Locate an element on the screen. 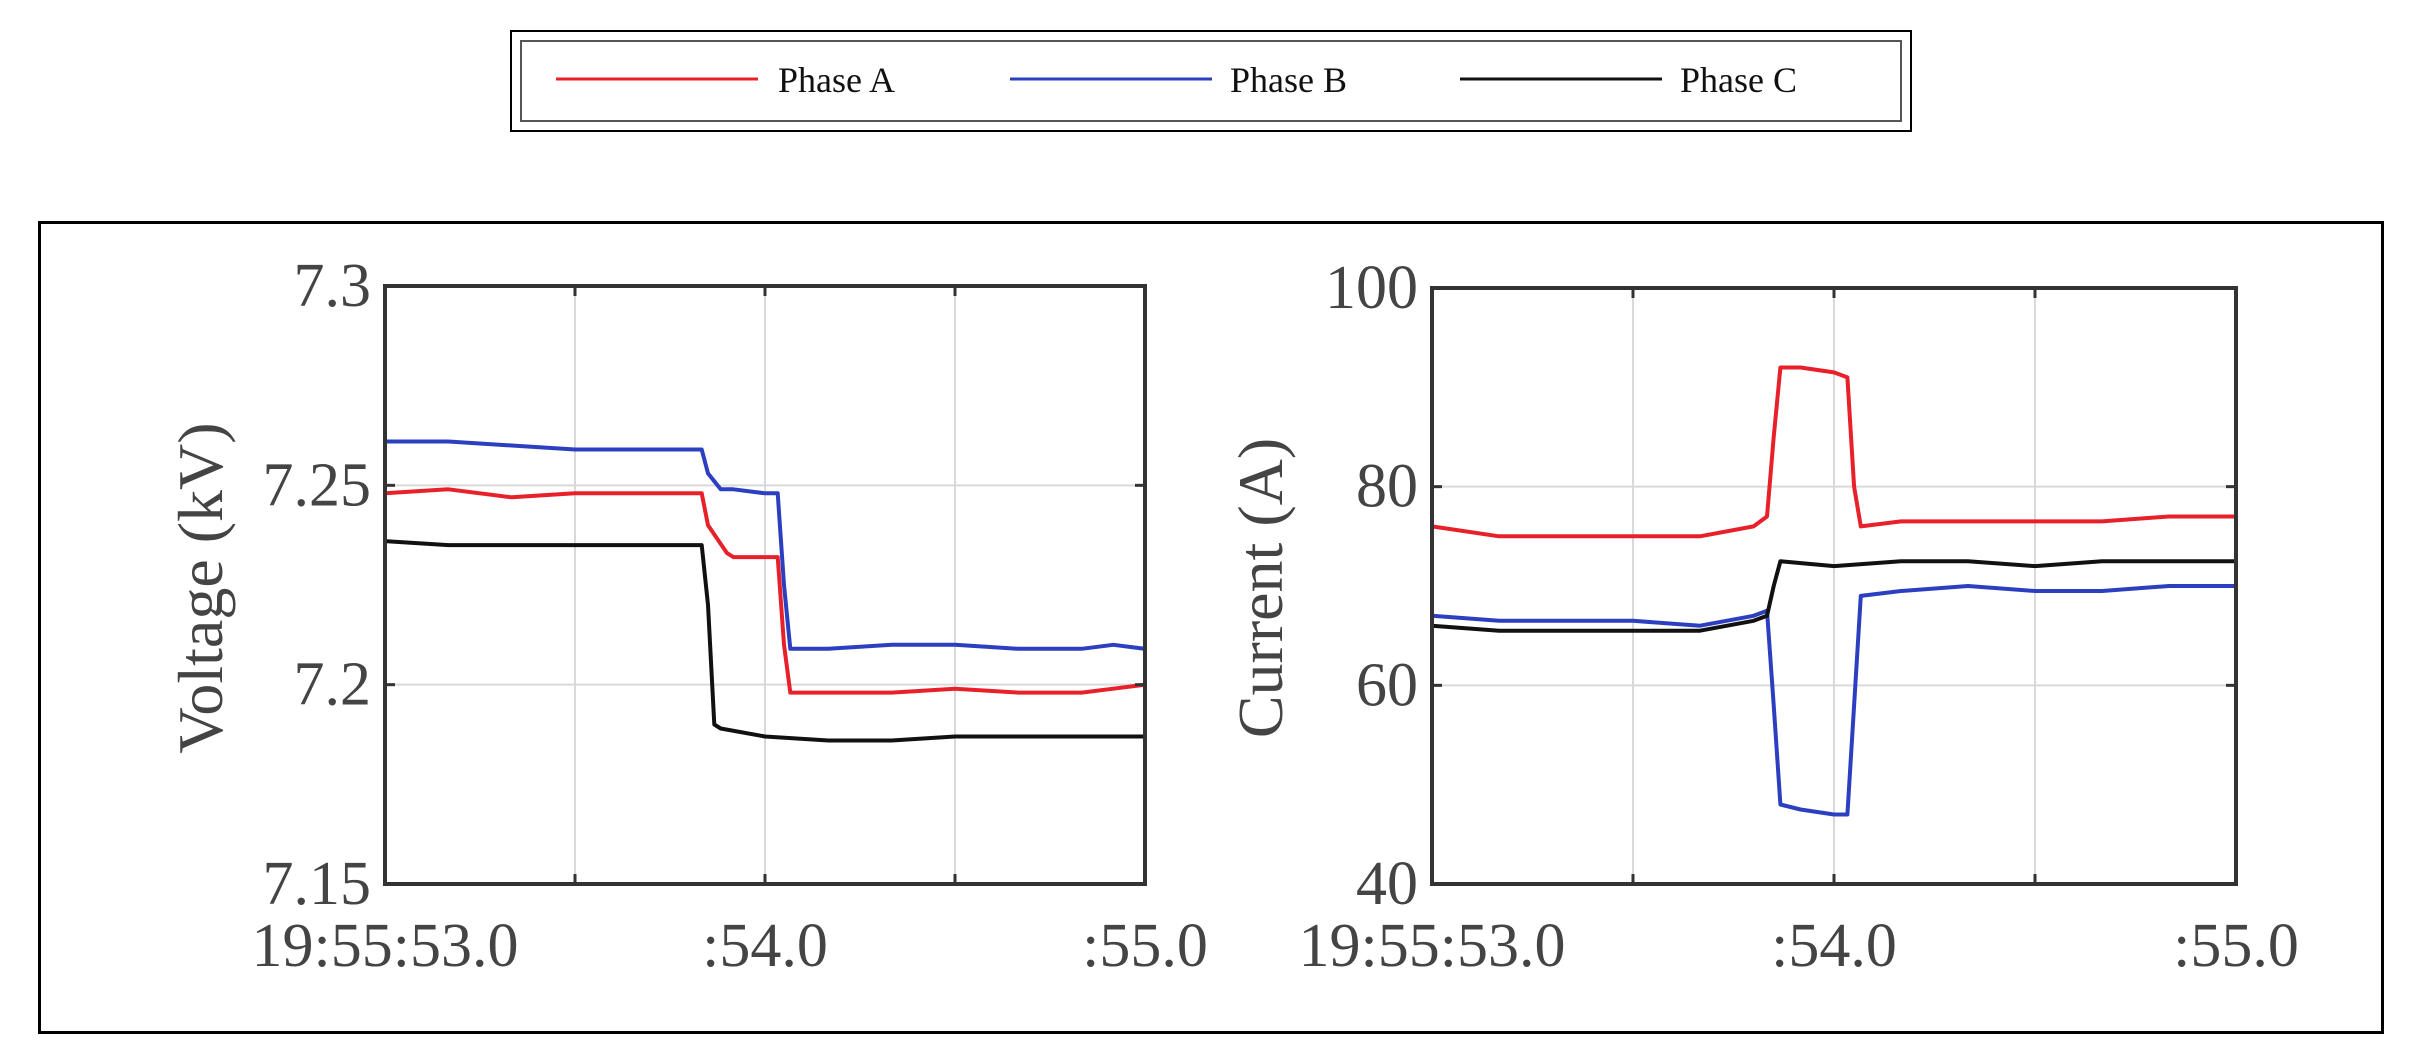 The width and height of the screenshot is (2416, 1064). current-y-tick-label: 60 is located at coordinates (1387, 685).